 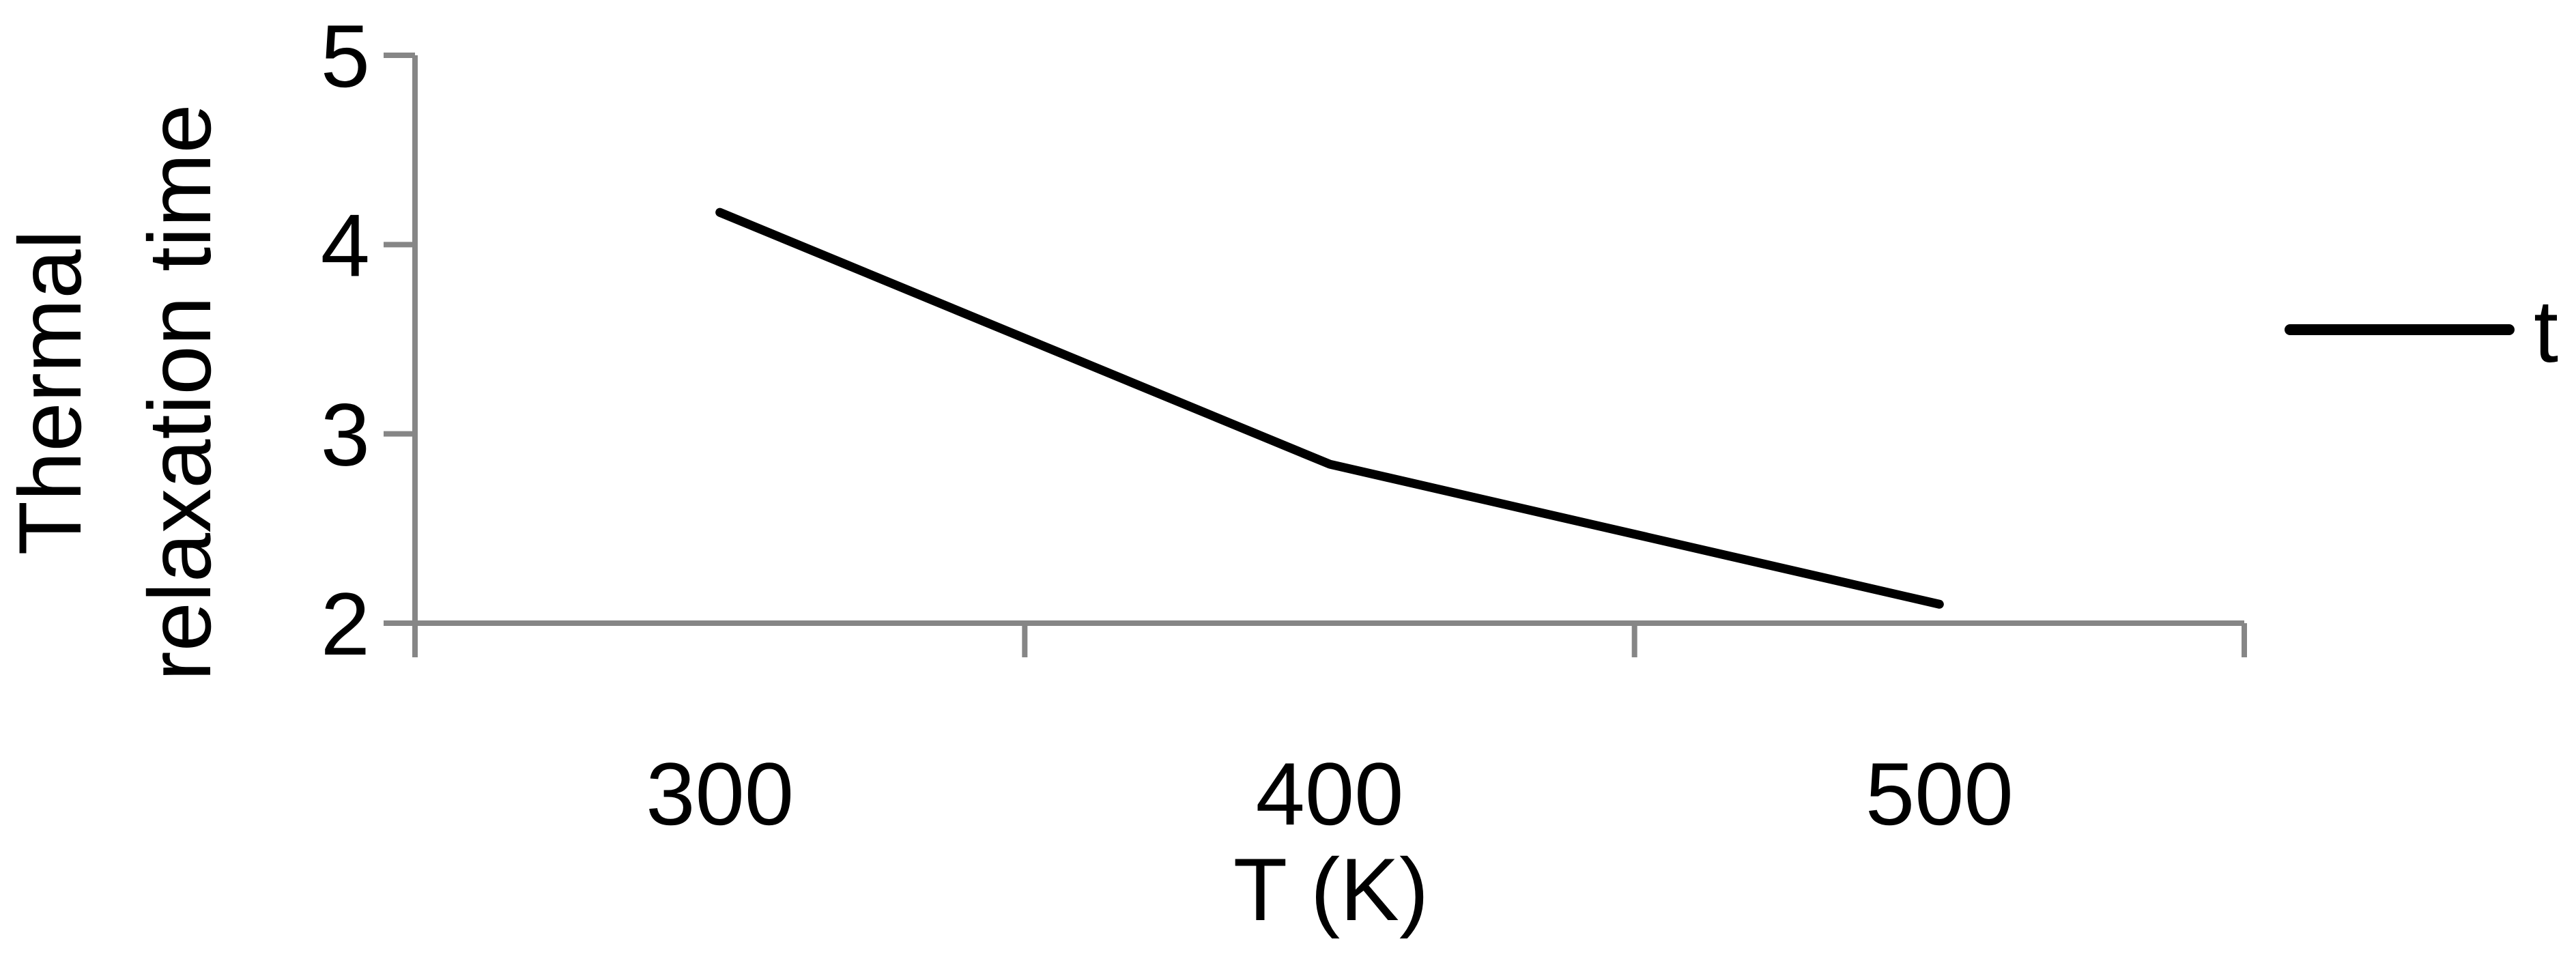 What do you see at coordinates (2421, 331) in the screenshot?
I see `legend: t` at bounding box center [2421, 331].